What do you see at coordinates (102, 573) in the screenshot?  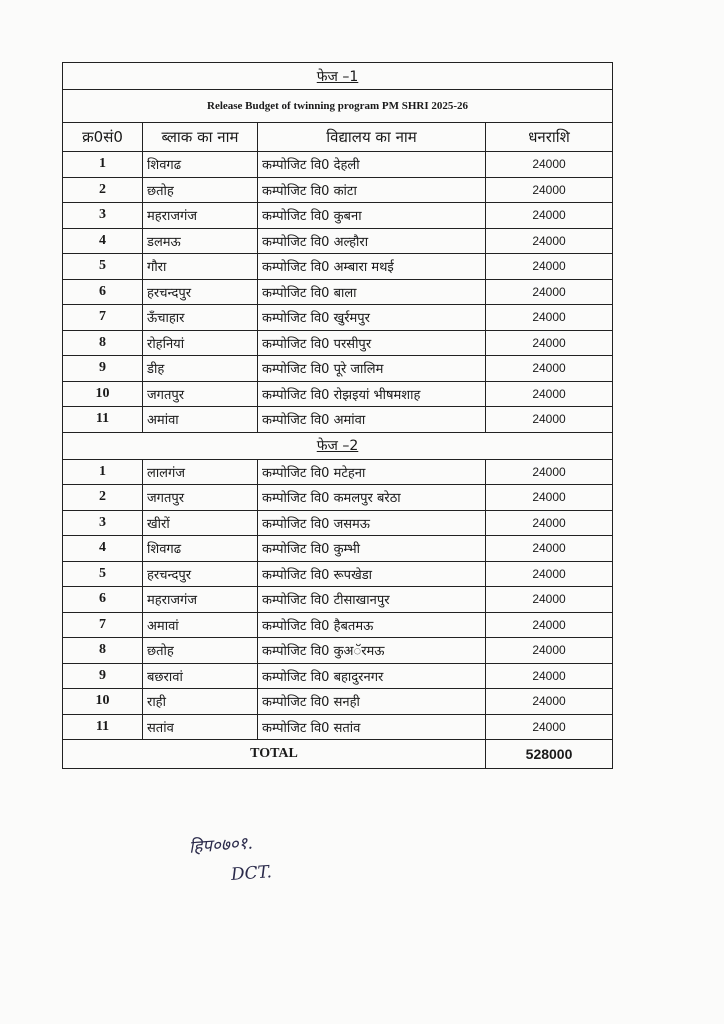 I see `cell-sno: 5` at bounding box center [102, 573].